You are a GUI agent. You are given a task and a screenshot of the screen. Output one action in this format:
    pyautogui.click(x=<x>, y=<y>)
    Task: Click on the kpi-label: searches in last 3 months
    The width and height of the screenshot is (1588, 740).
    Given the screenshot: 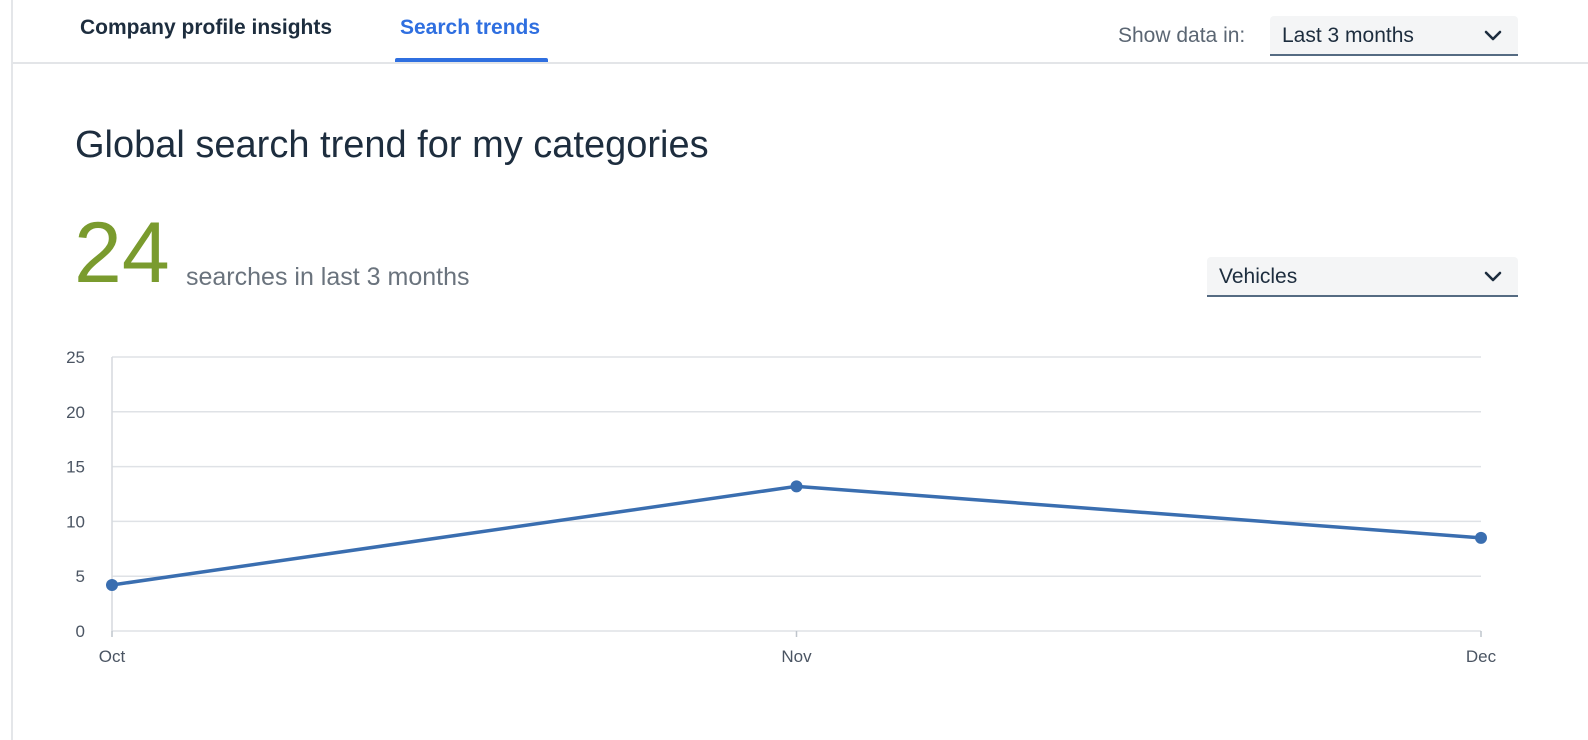 What is the action you would take?
    pyautogui.click(x=328, y=277)
    